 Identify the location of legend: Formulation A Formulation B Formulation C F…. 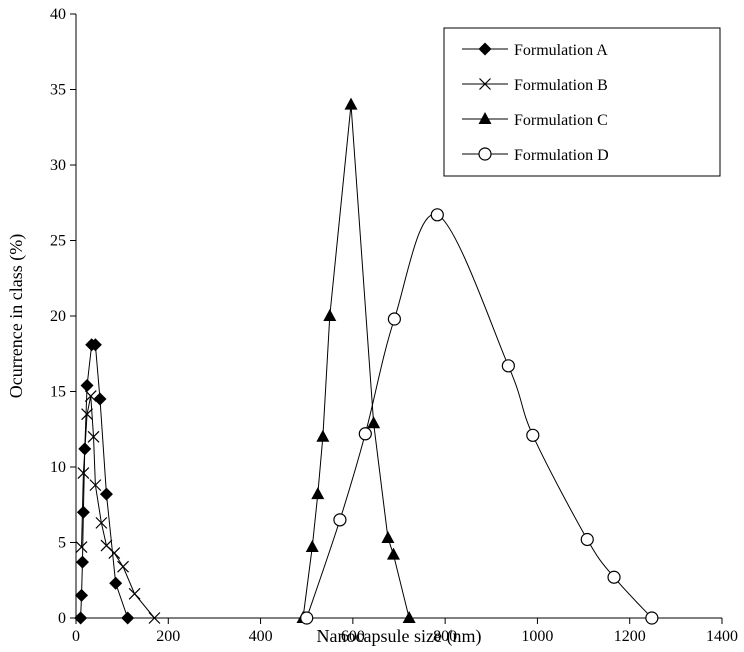
(582, 102).